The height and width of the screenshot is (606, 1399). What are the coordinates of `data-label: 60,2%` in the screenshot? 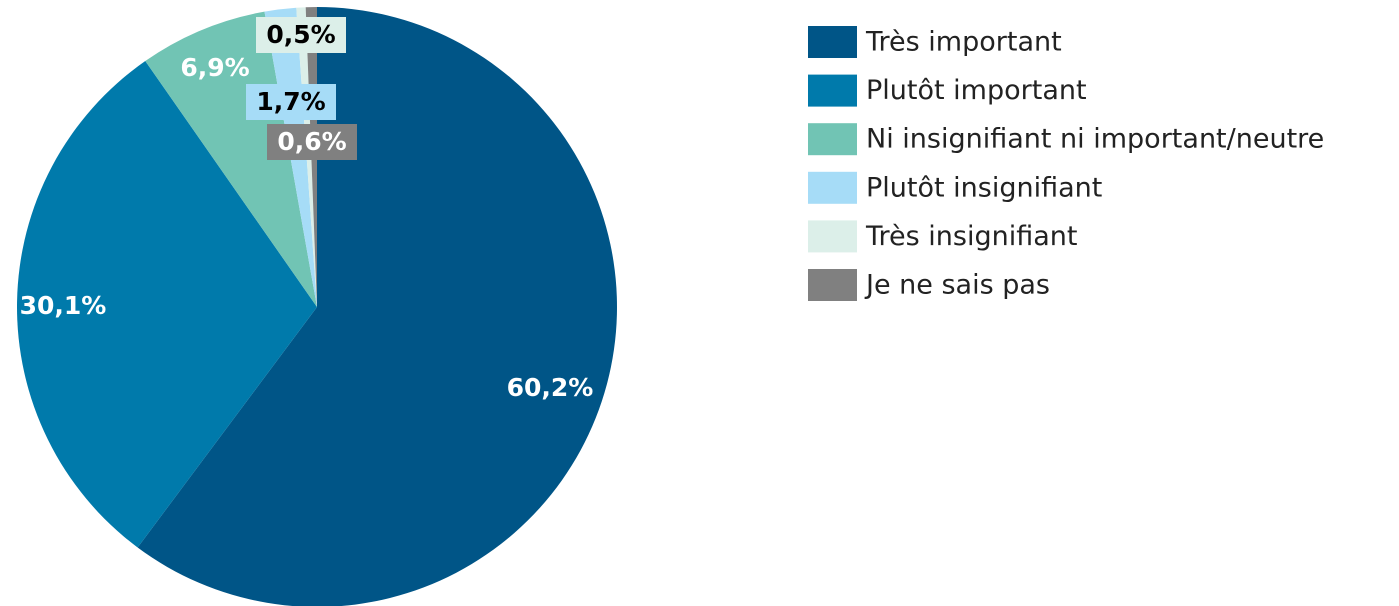 It's located at (550, 387).